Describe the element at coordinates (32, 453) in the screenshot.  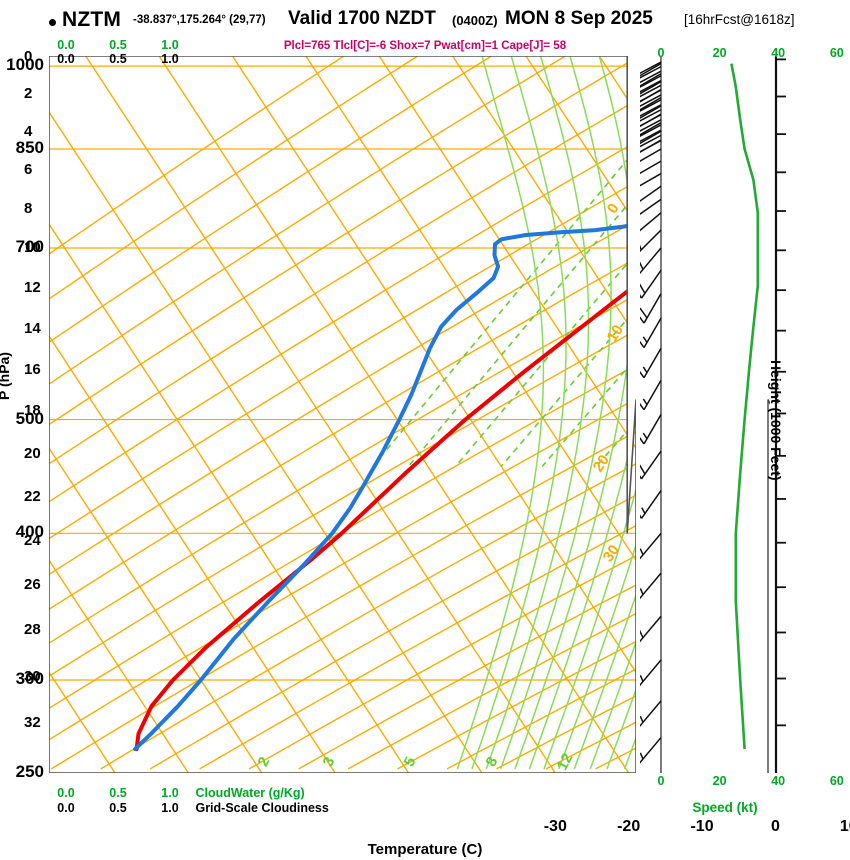
I see `height-tick-20: 20` at that location.